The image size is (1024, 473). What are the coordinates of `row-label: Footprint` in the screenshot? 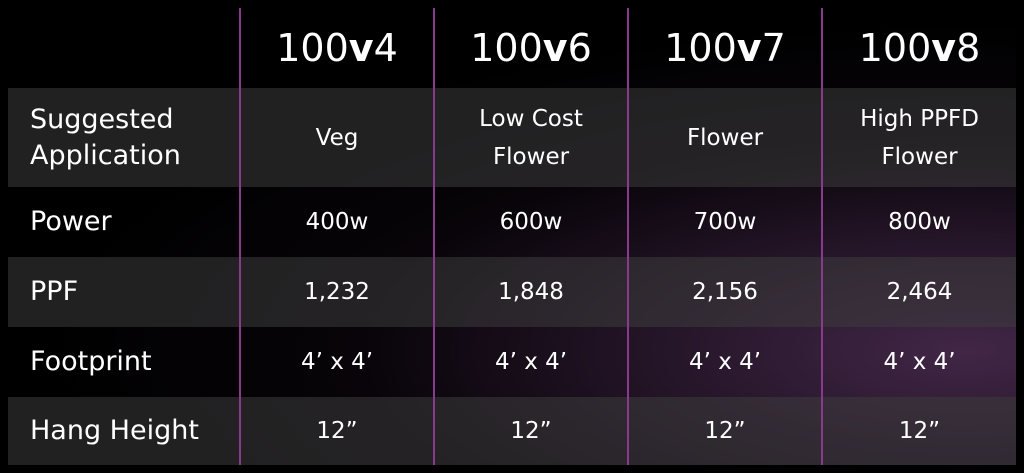 It's located at (91, 361).